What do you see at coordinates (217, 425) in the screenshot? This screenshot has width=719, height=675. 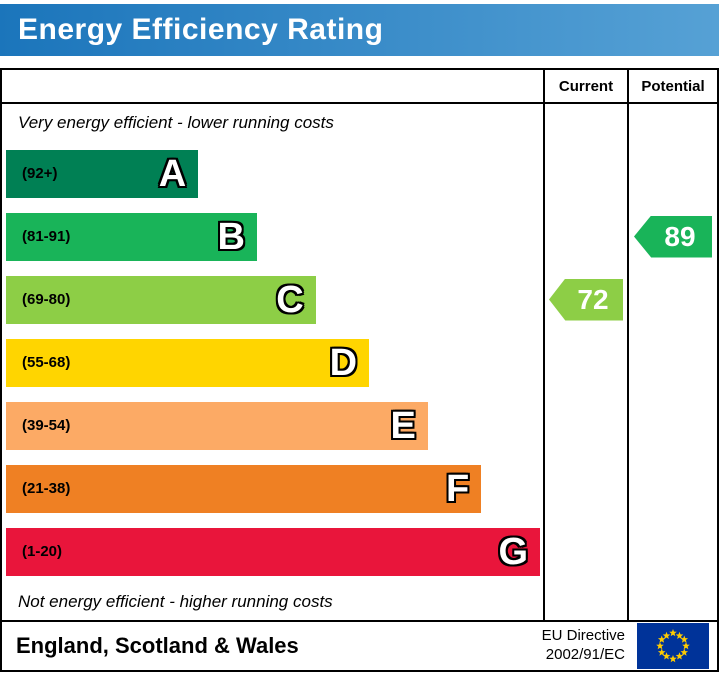 I see `band-bar-e: (39-54) E` at bounding box center [217, 425].